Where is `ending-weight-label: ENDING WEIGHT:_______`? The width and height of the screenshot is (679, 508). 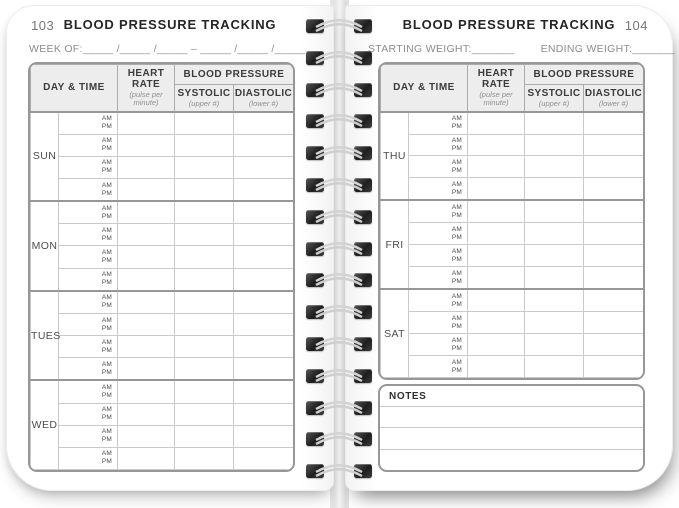
ending-weight-label: ENDING WEIGHT:_______ is located at coordinates (608, 49).